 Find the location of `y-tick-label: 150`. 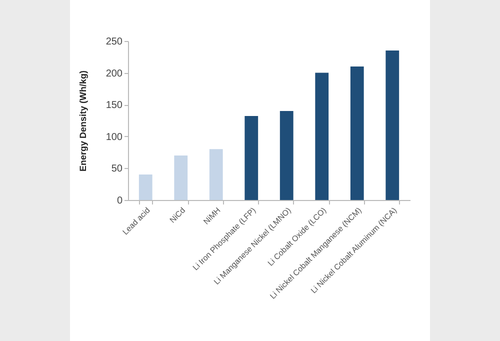

y-tick-label: 150 is located at coordinates (114, 106).